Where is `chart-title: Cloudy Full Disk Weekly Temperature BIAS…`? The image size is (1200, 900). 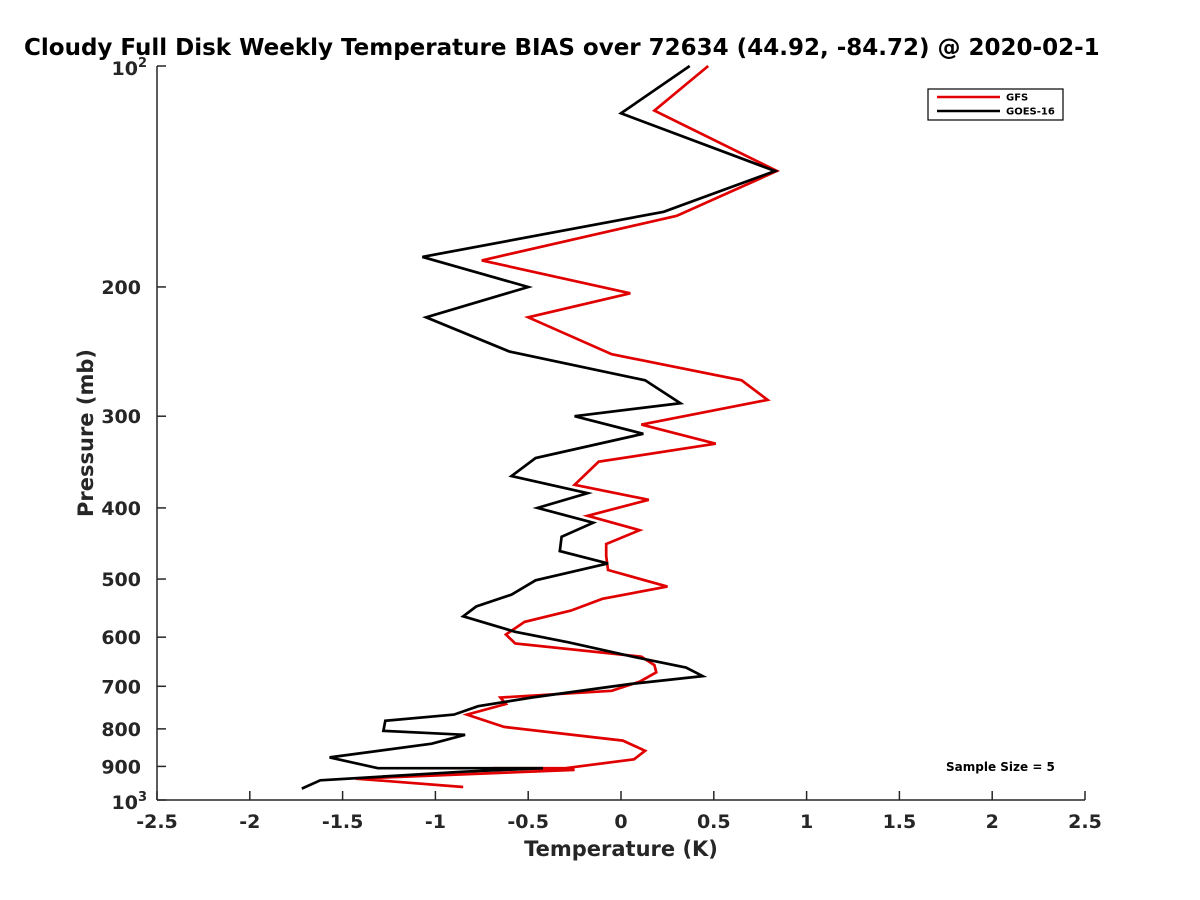
chart-title: Cloudy Full Disk Weekly Temperature BIAS… is located at coordinates (562, 48).